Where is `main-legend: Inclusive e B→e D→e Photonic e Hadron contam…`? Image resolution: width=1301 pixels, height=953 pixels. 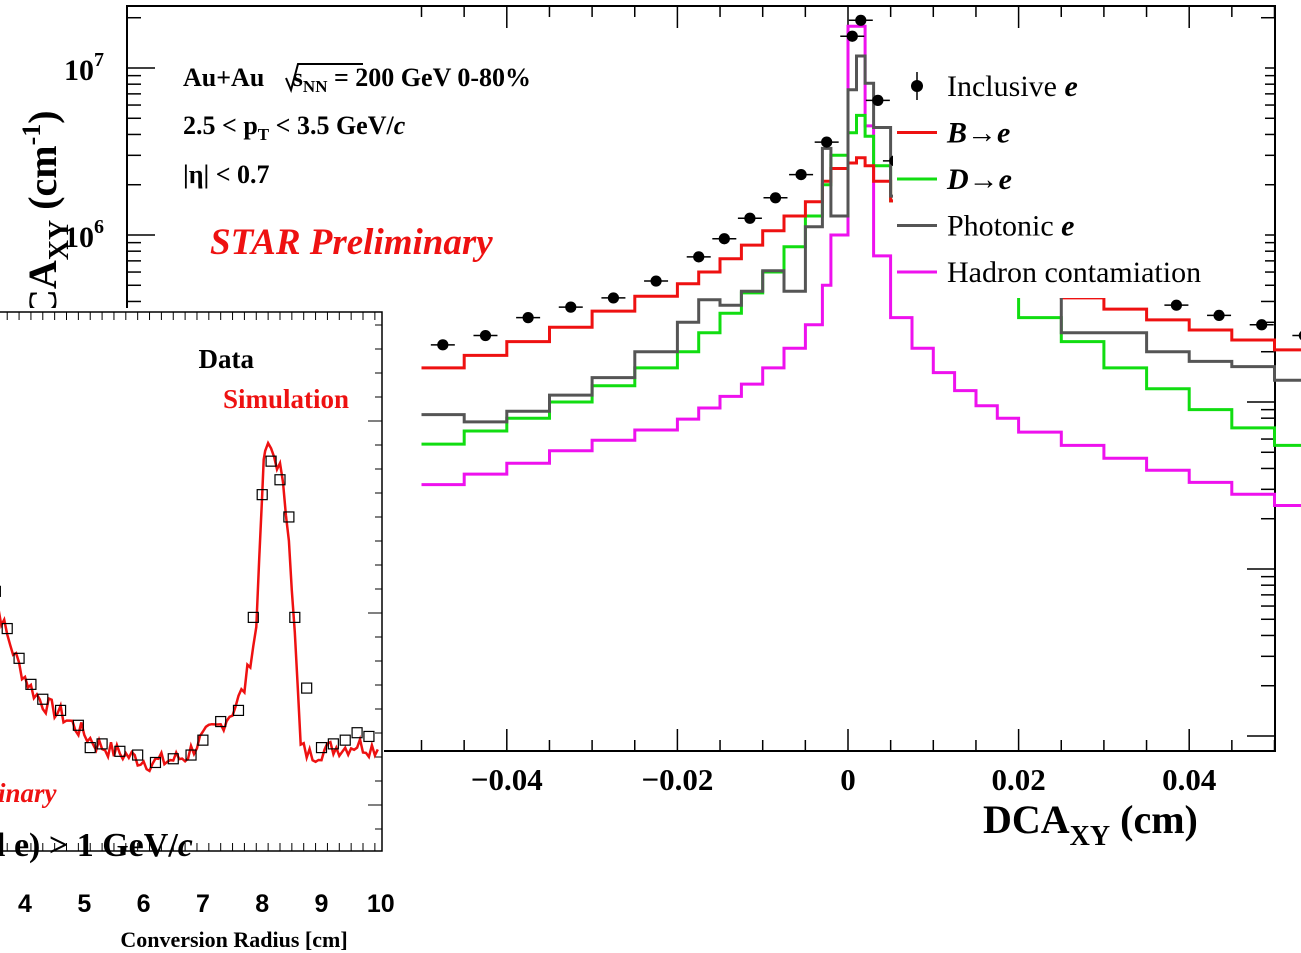 main-legend: Inclusive e B→e D→e Photonic e Hadron contam… is located at coordinates (1079, 178).